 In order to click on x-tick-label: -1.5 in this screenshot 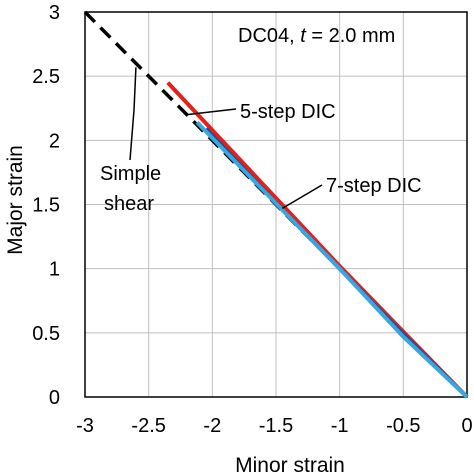, I will do `click(276, 426)`.